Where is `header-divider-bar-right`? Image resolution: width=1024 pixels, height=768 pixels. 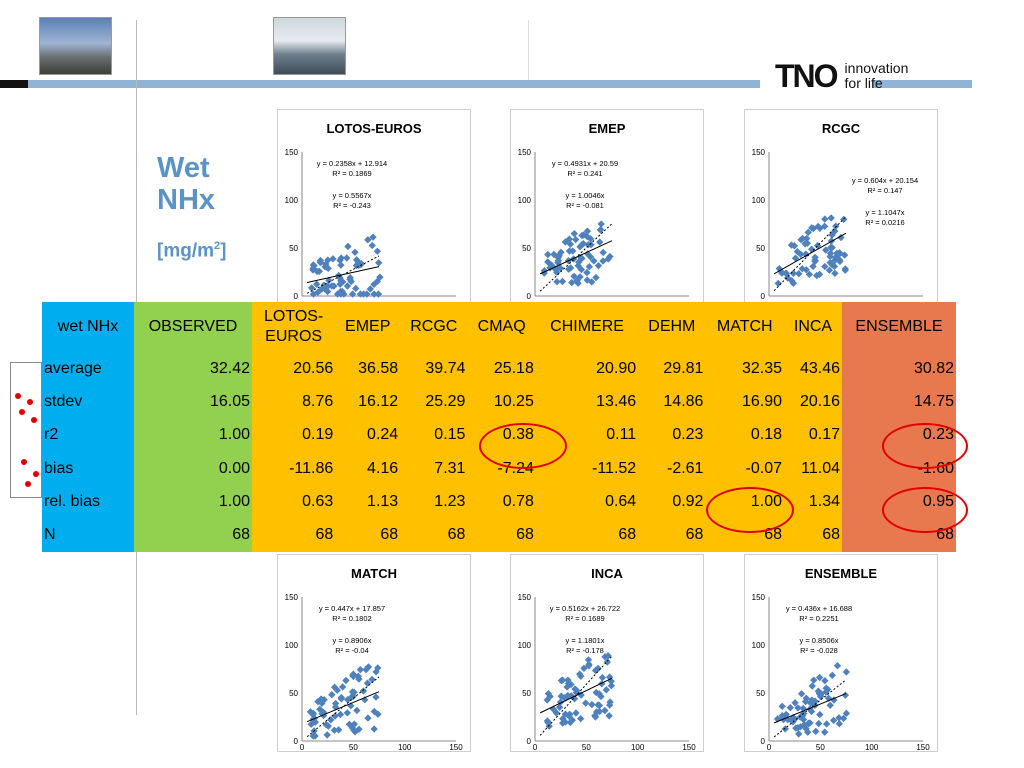 header-divider-bar-right is located at coordinates (922, 84).